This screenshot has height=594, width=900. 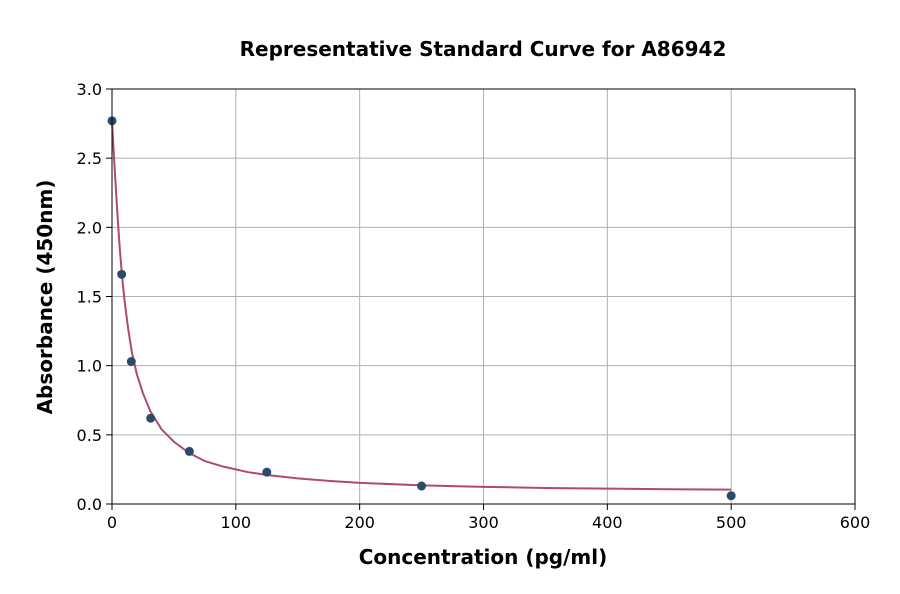 I want to click on x-tick-label: 0, so click(x=112, y=522).